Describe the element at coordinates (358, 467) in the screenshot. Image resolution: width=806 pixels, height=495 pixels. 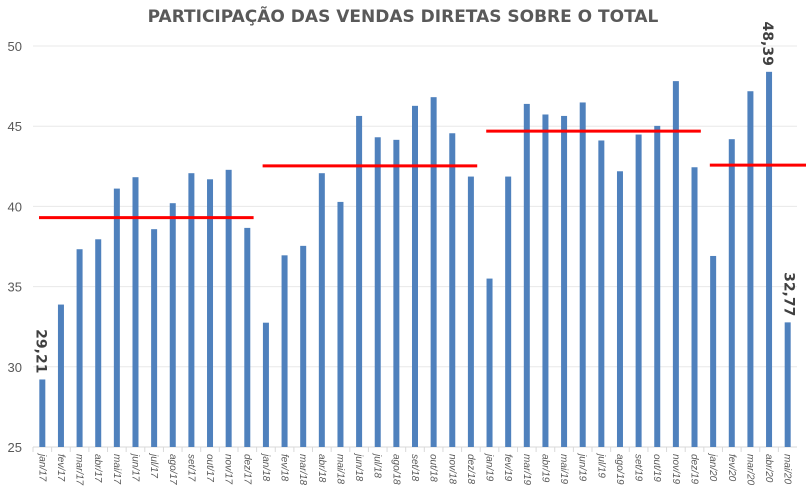
I see `x-tick-label: jun/18` at that location.